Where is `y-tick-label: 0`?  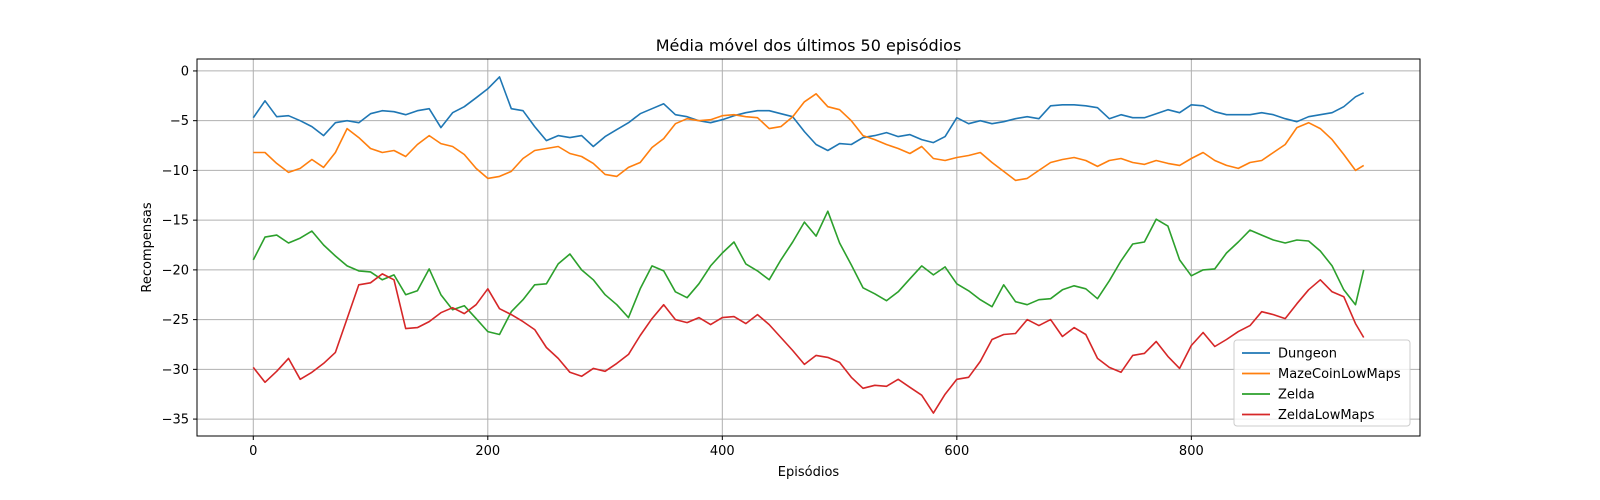 y-tick-label: 0 is located at coordinates (185, 71).